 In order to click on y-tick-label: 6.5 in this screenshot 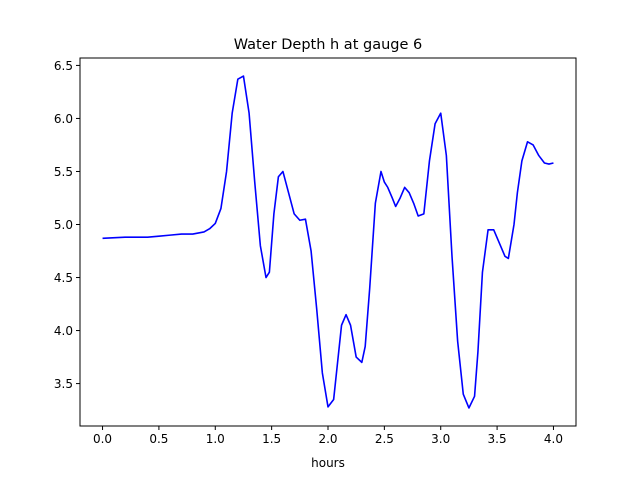, I will do `click(63, 66)`.